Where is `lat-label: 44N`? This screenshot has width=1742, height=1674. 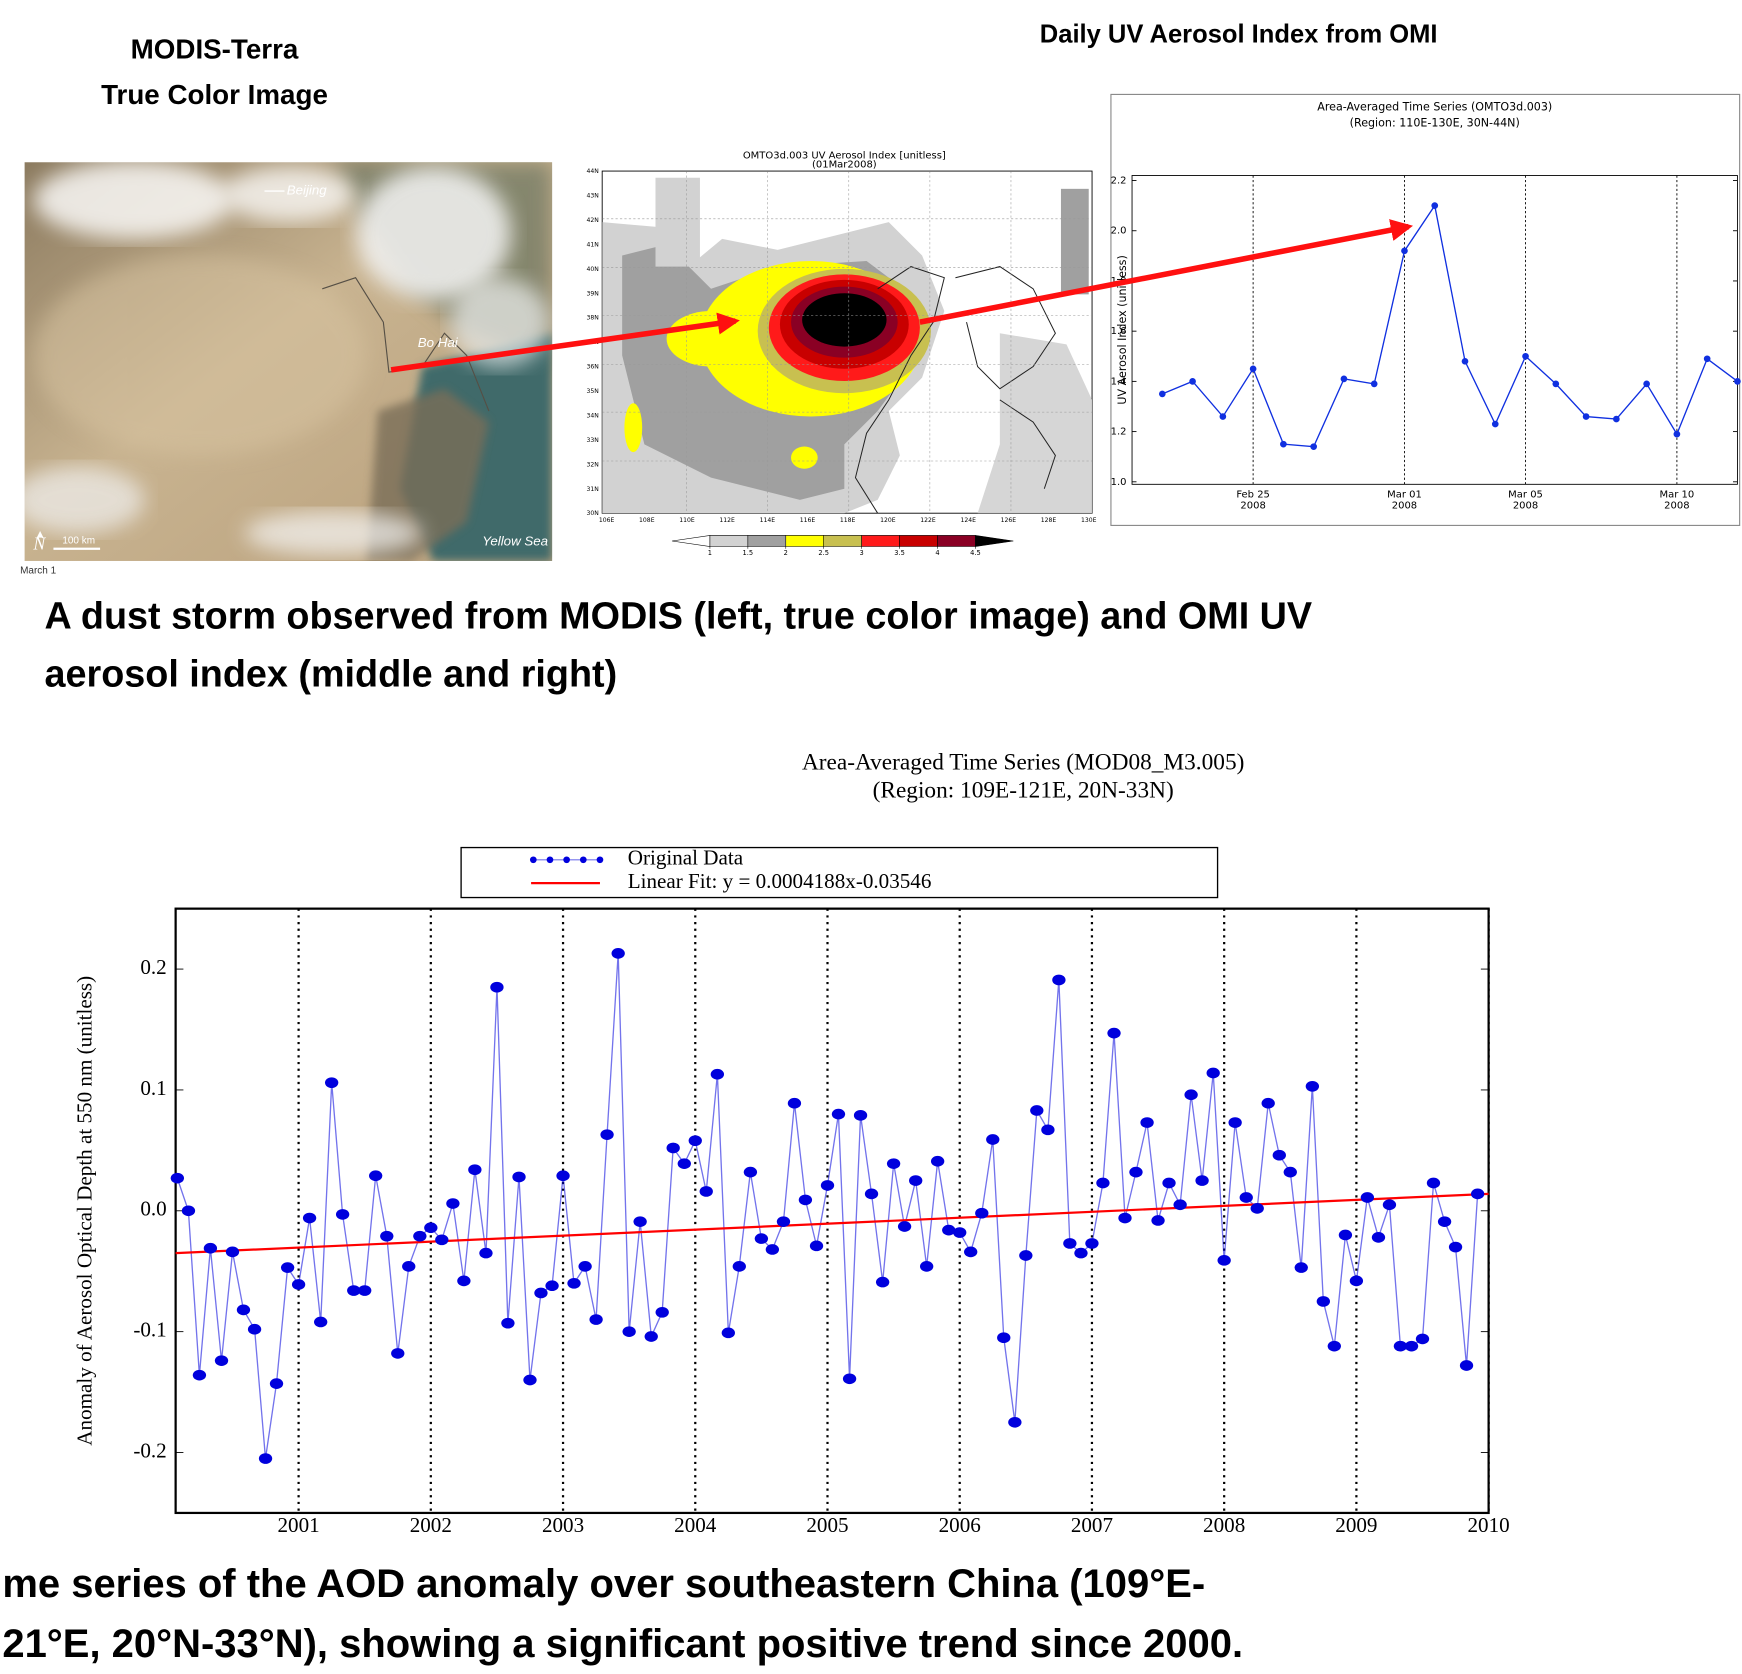 lat-label: 44N is located at coordinates (593, 171).